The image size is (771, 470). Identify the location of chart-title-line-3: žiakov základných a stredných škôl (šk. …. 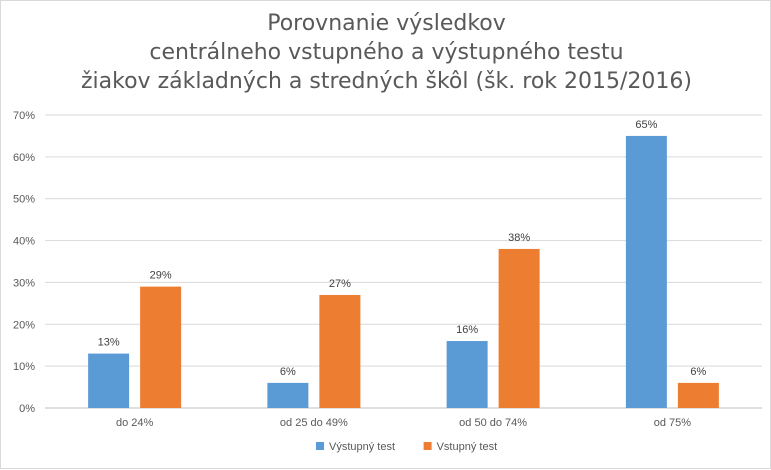
(386, 81).